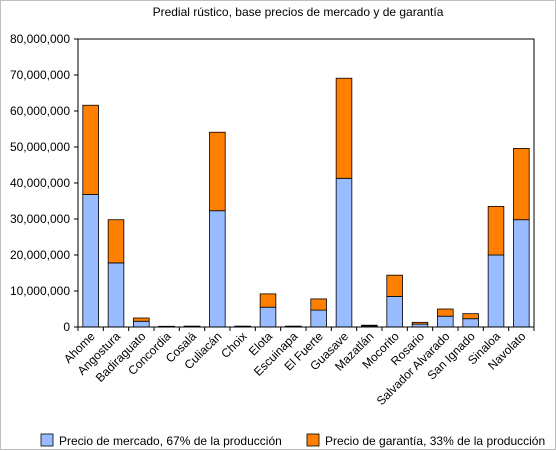 The image size is (556, 451). What do you see at coordinates (40, 219) in the screenshot?
I see `y-tick-label: 30,000,000` at bounding box center [40, 219].